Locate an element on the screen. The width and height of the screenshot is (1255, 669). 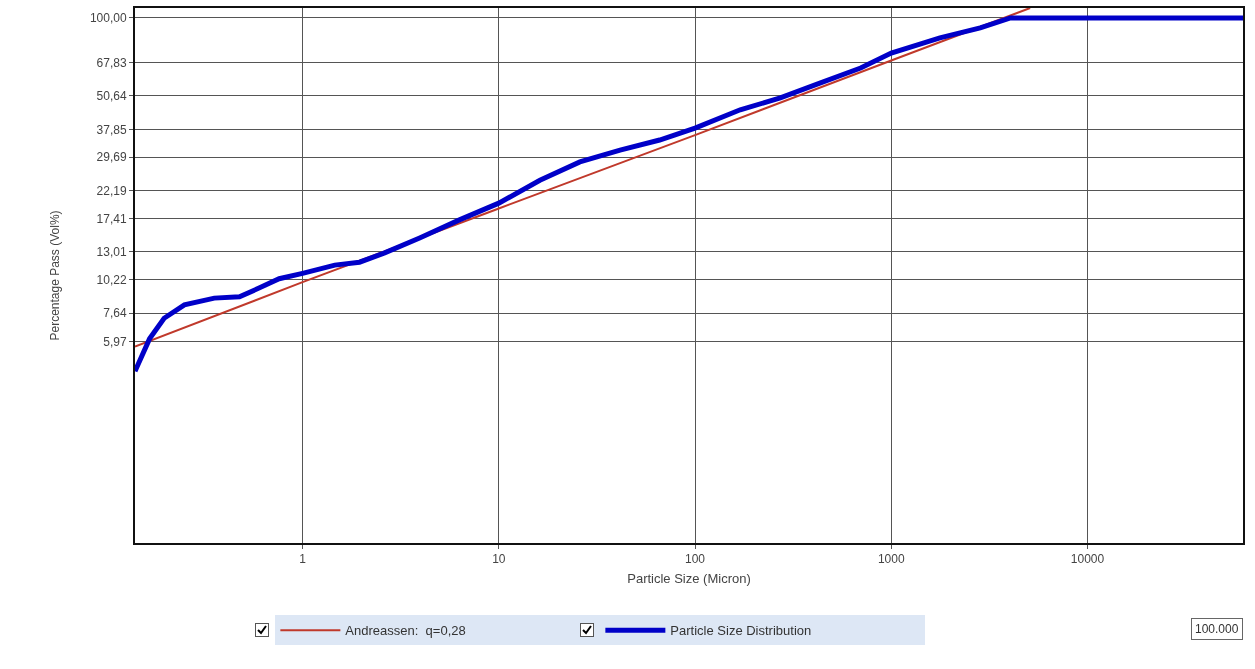
y-tick-label: 67,83 is located at coordinates (111, 62).